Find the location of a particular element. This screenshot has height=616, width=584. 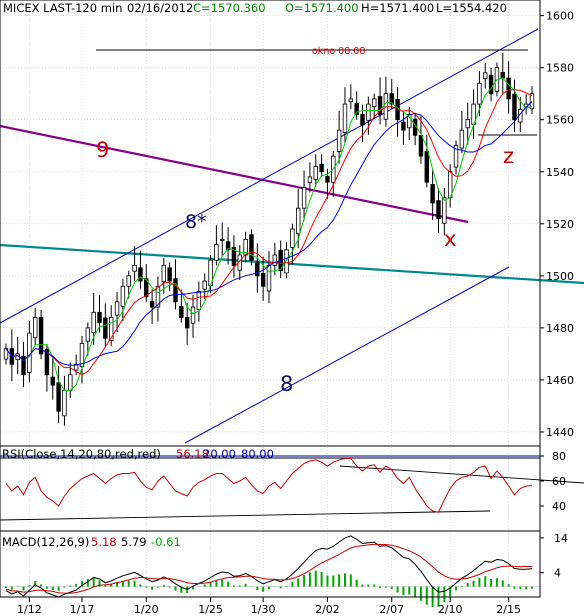

macd-tick-label: 14 is located at coordinates (561, 538).